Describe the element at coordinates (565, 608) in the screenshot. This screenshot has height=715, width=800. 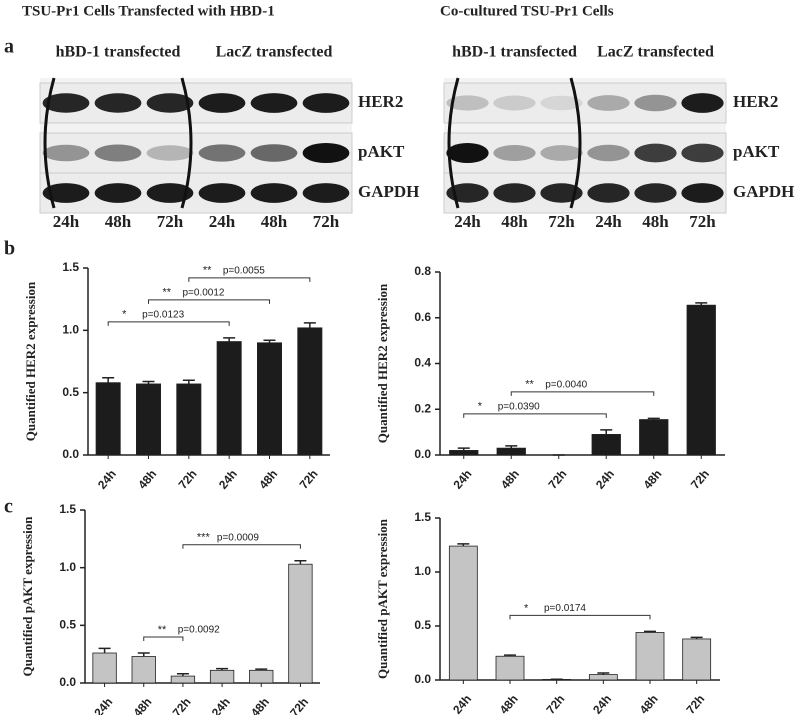
I see `p-value: p=0.0174` at that location.